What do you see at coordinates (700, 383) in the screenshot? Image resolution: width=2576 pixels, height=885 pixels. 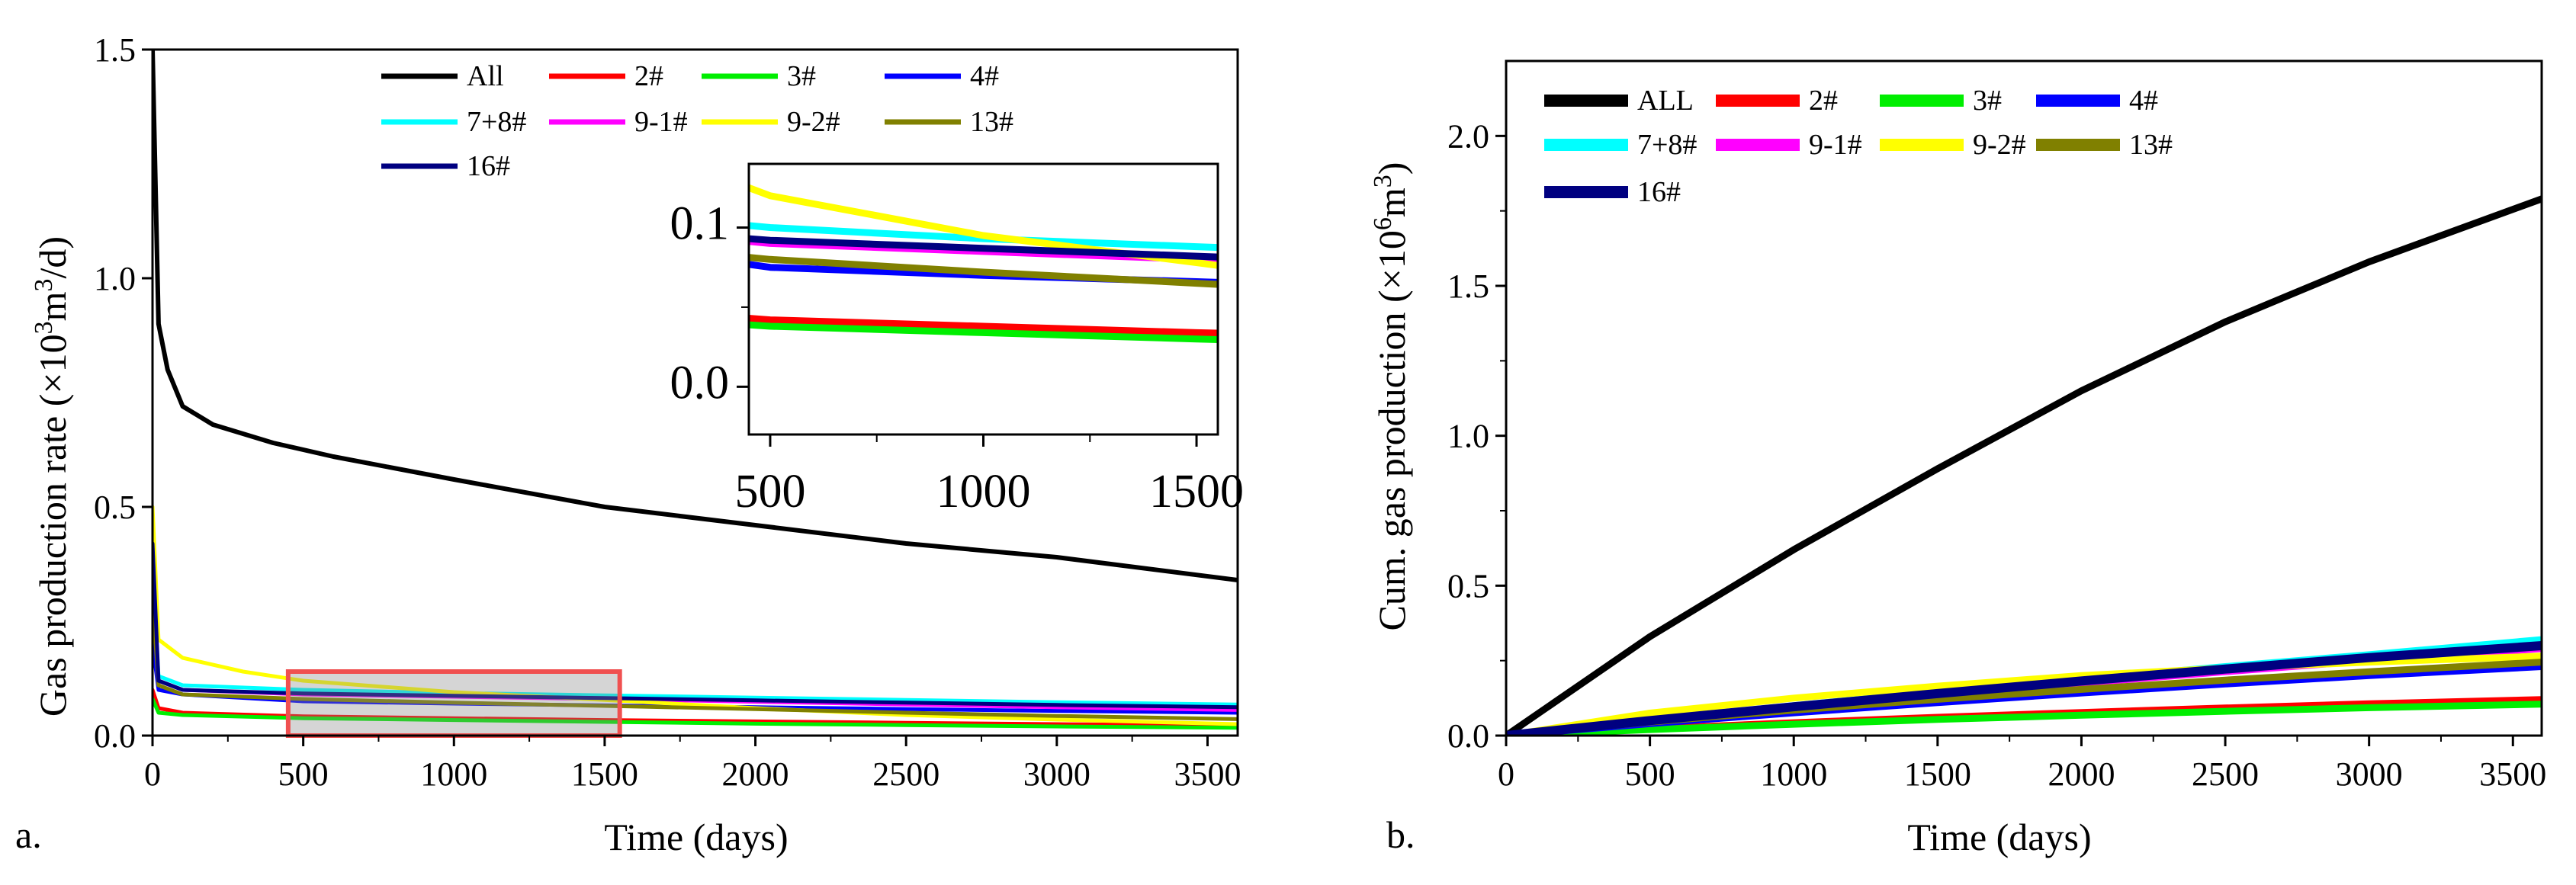 I see `inset-y-tick-label: 0.0` at bounding box center [700, 383].